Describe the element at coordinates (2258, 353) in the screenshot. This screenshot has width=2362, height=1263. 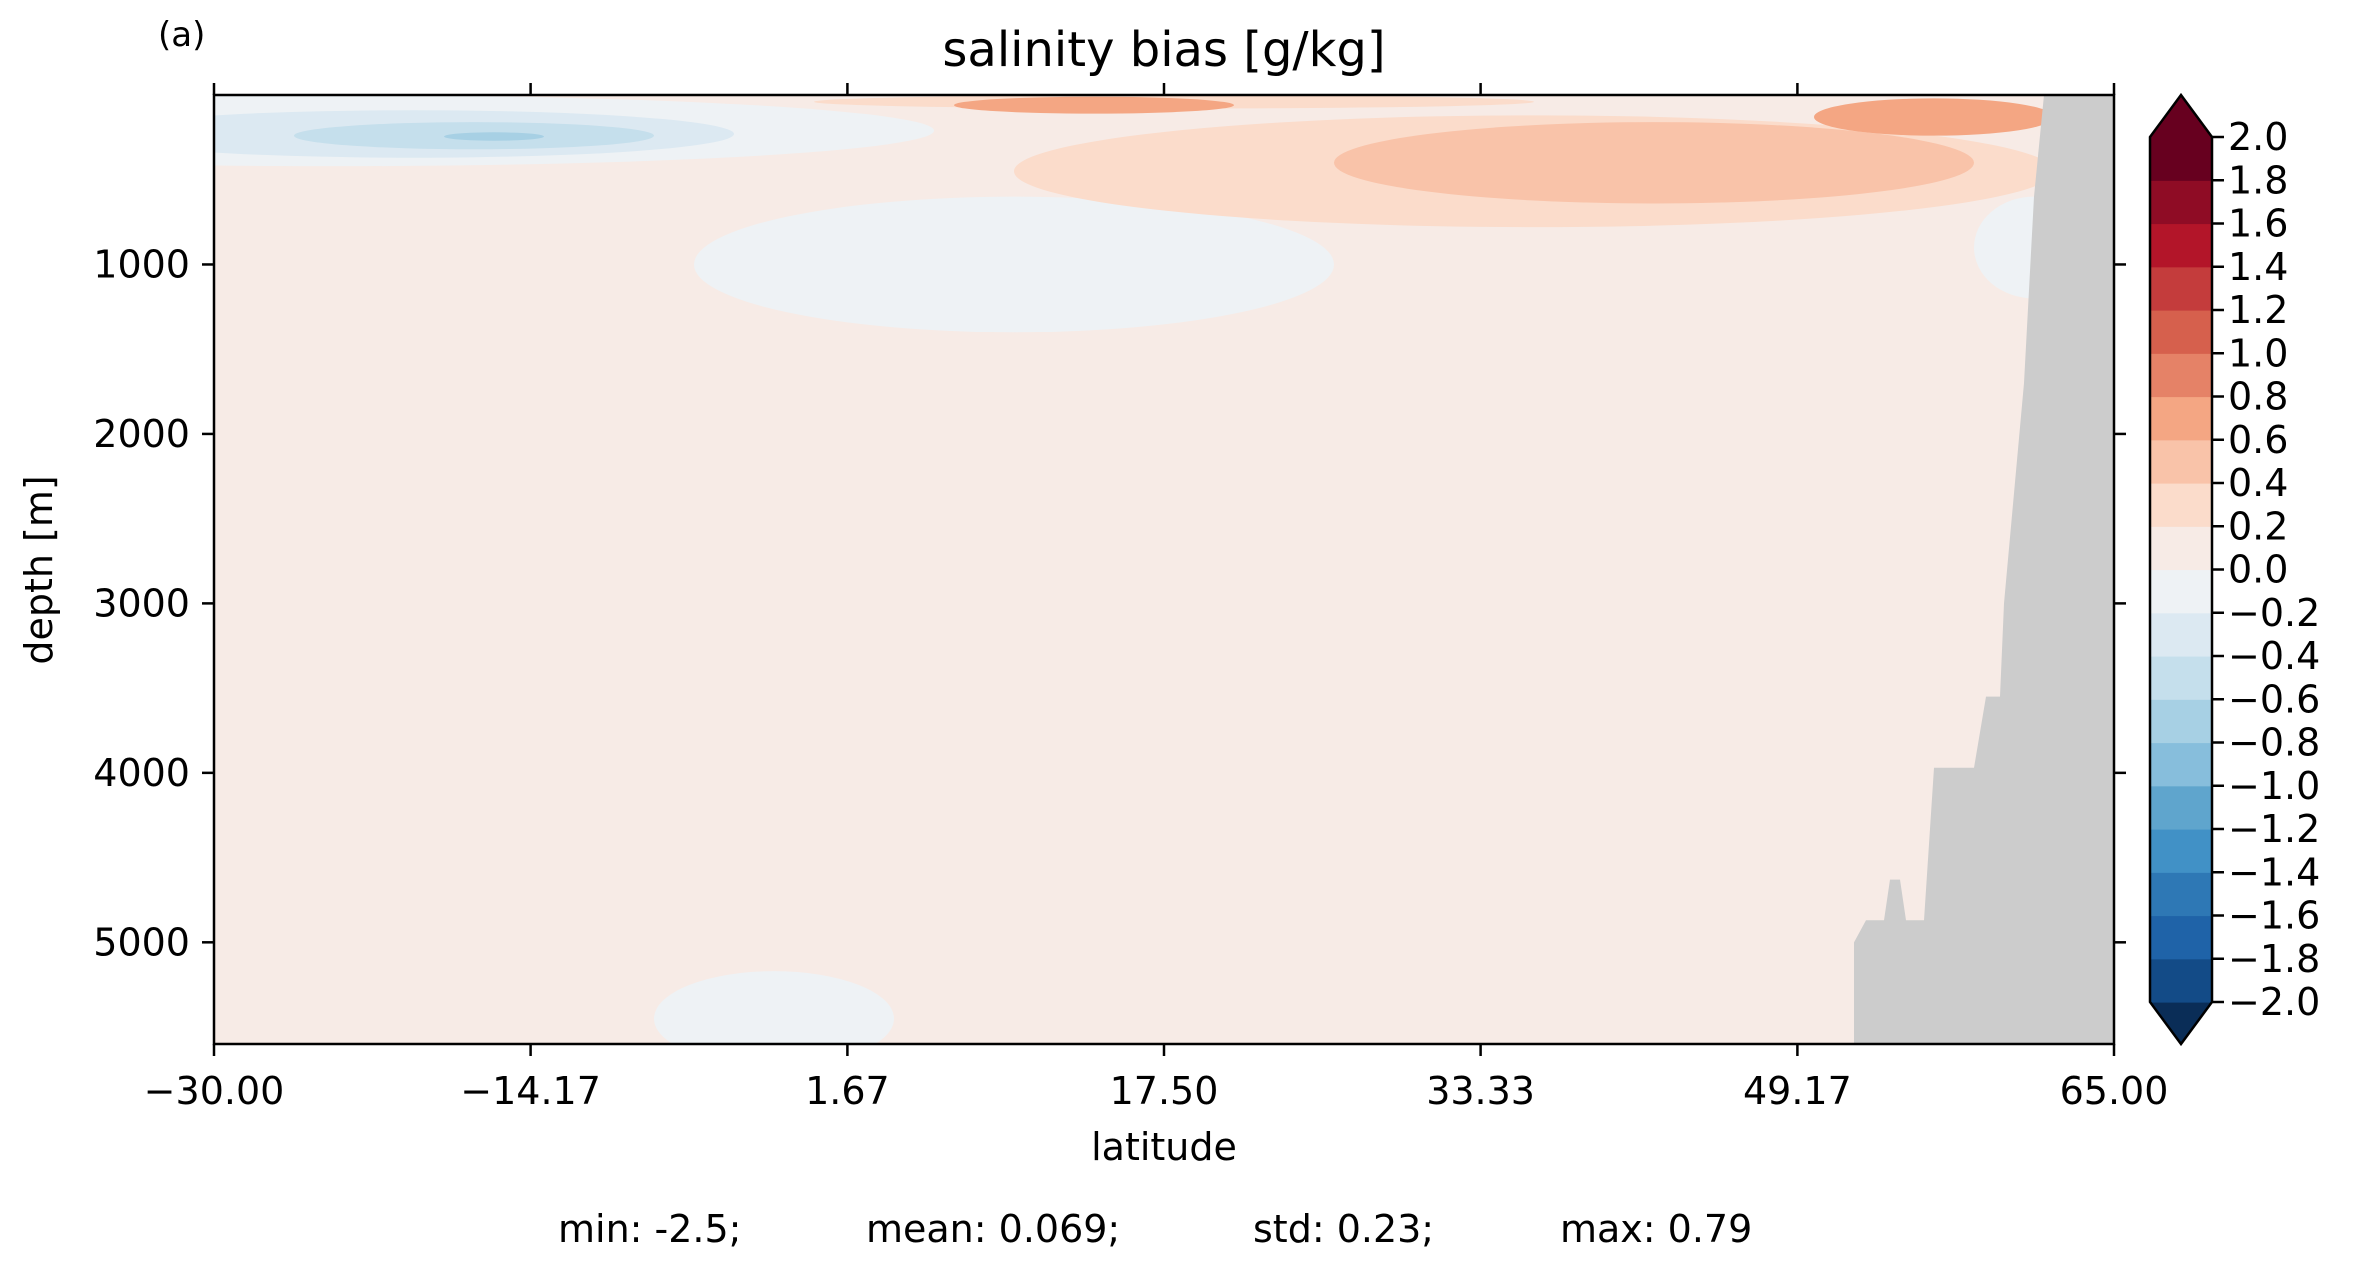
I see `colorbar-tick-label: 1.0` at that location.